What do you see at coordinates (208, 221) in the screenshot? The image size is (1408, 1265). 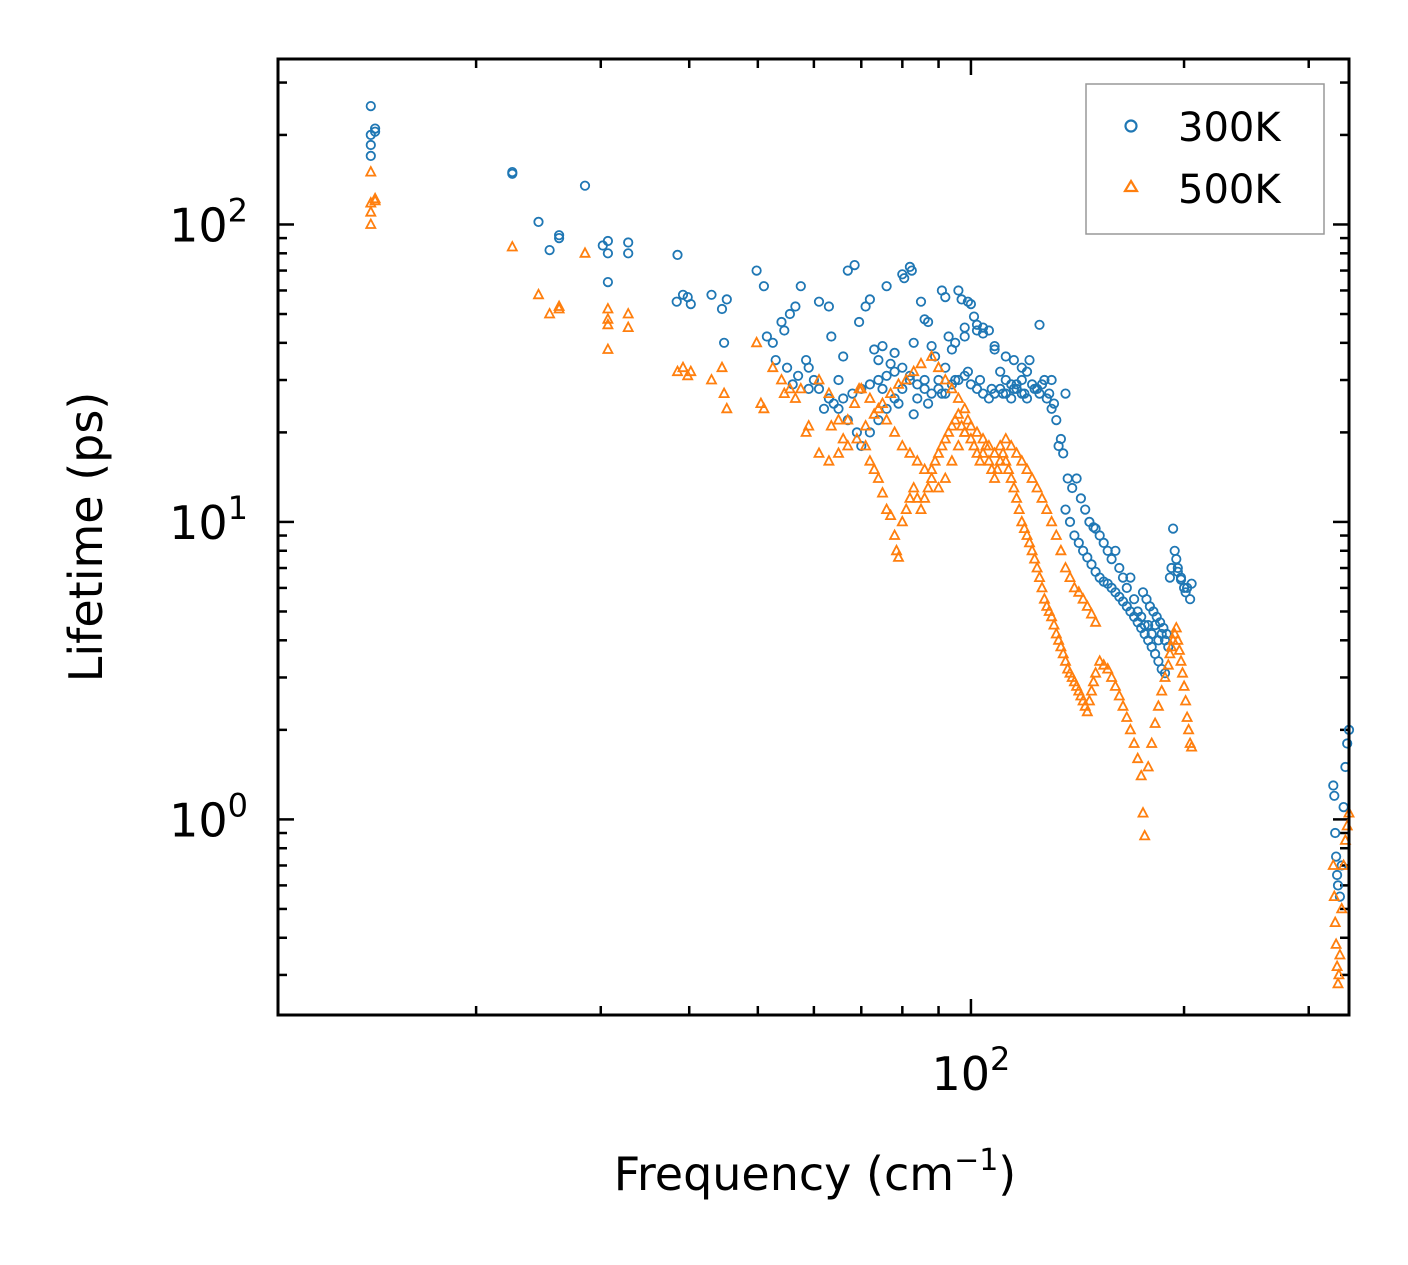 I see `y-tick-label: 10²` at bounding box center [208, 221].